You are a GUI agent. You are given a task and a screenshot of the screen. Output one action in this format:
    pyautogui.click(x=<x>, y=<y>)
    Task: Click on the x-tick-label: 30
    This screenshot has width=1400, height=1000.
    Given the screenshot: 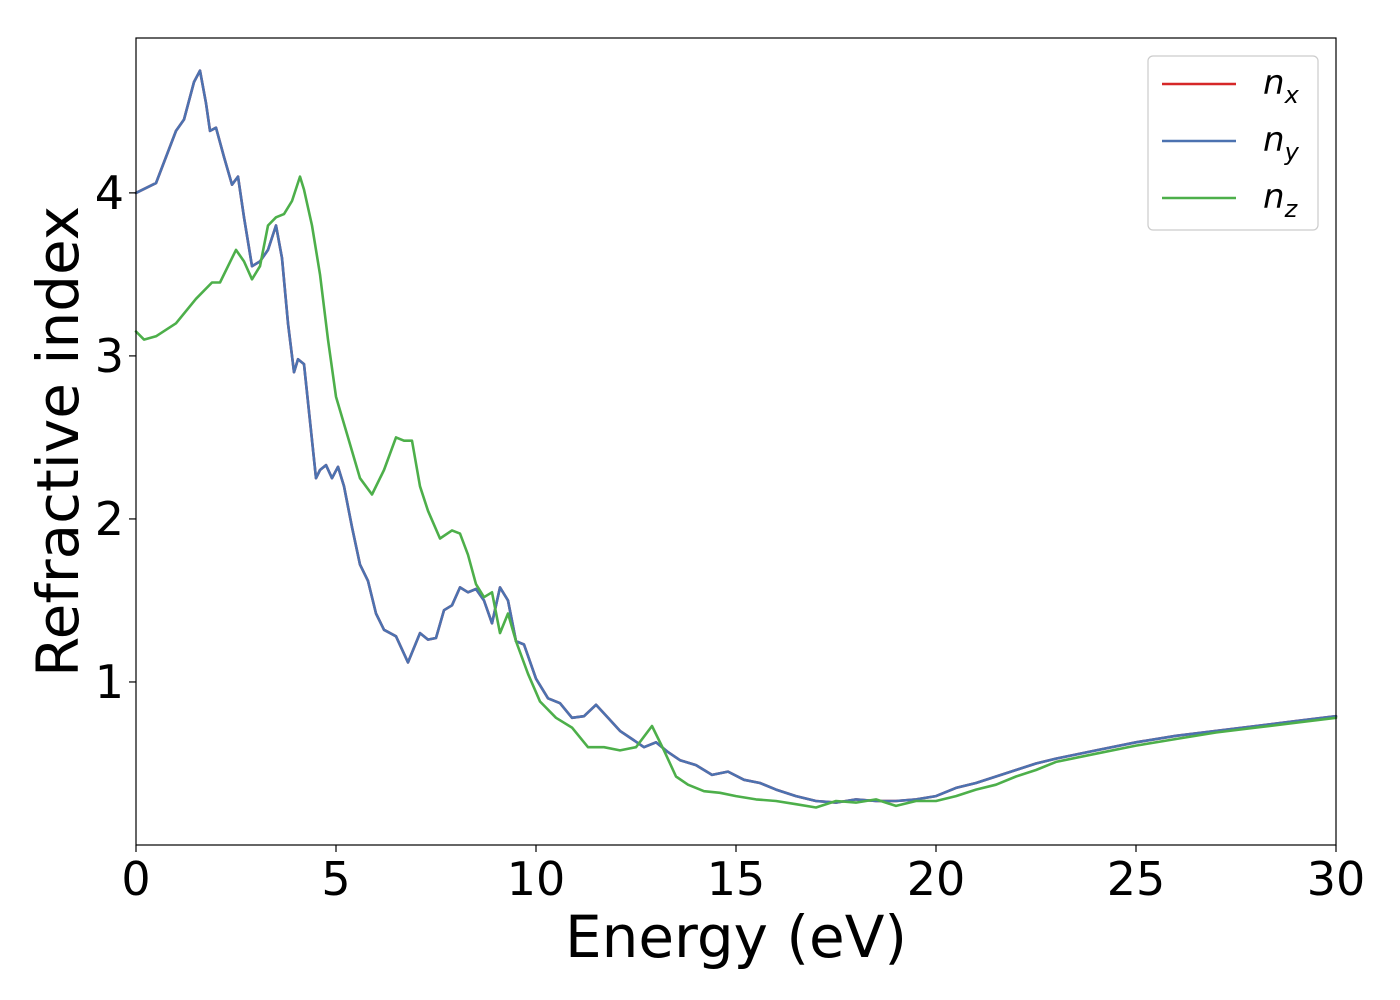 What is the action you would take?
    pyautogui.click(x=1336, y=879)
    